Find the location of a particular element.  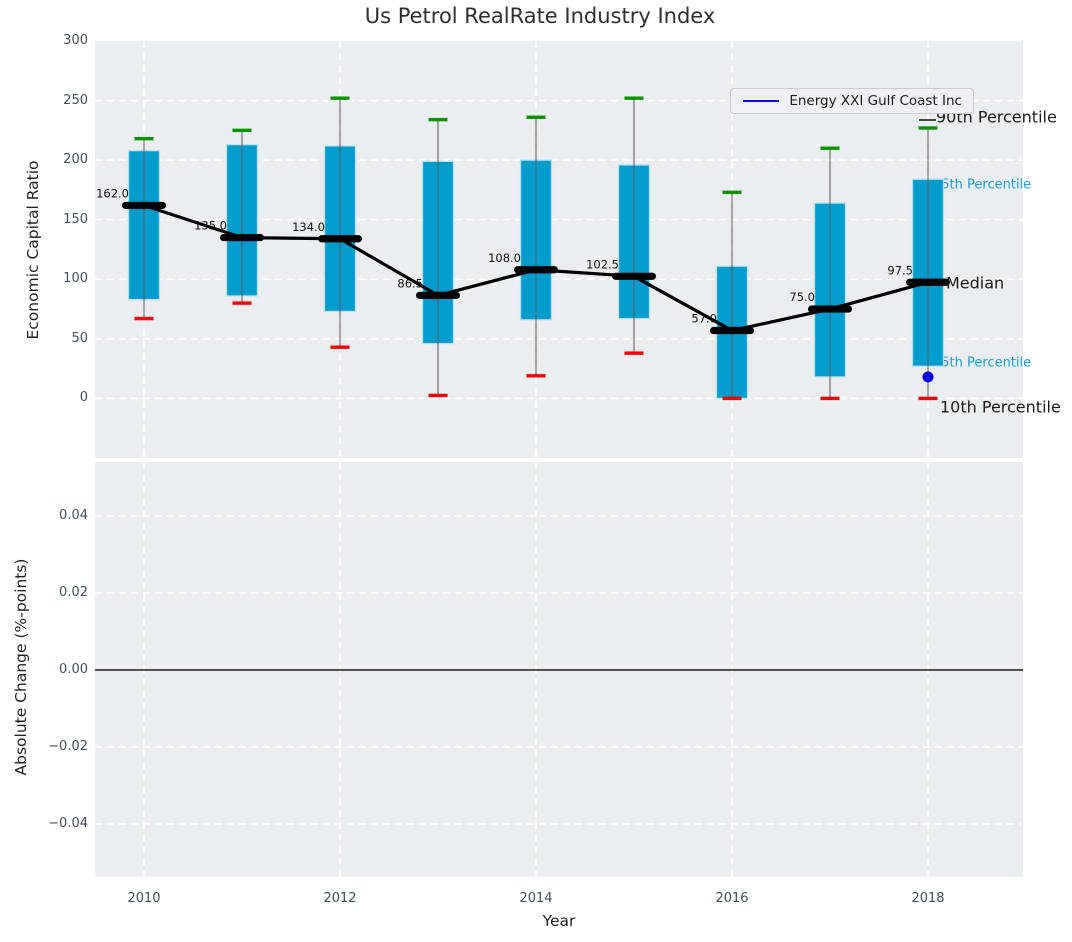

ytick-top-50: 50 is located at coordinates (79, 338).